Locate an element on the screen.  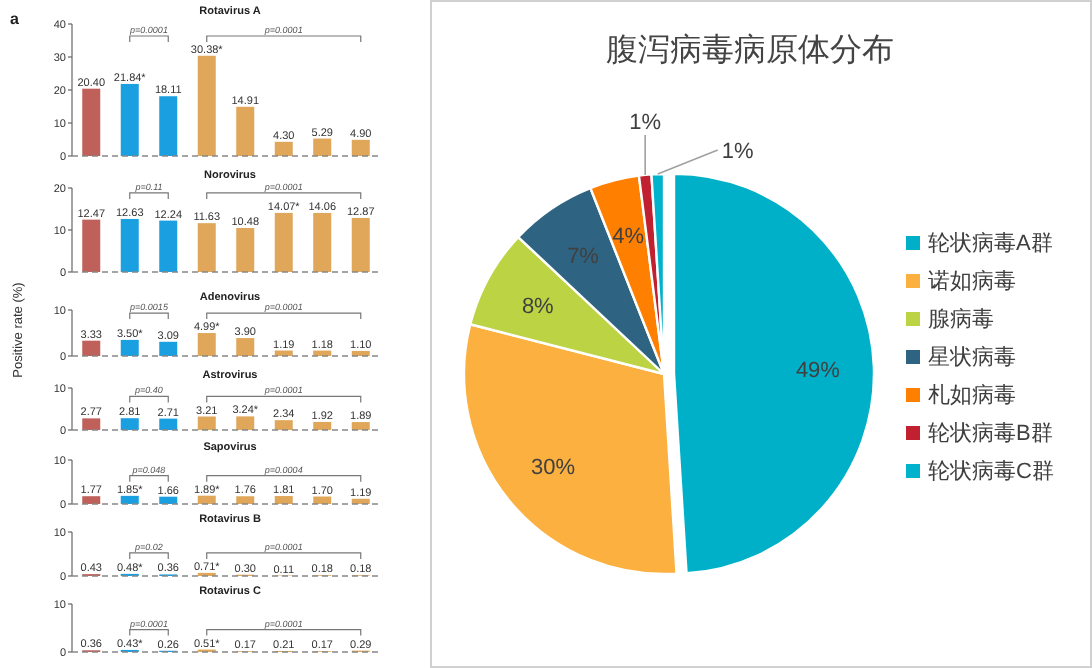
chart-title: 腹泻病毒病原体分布 is located at coordinates (750, 50).